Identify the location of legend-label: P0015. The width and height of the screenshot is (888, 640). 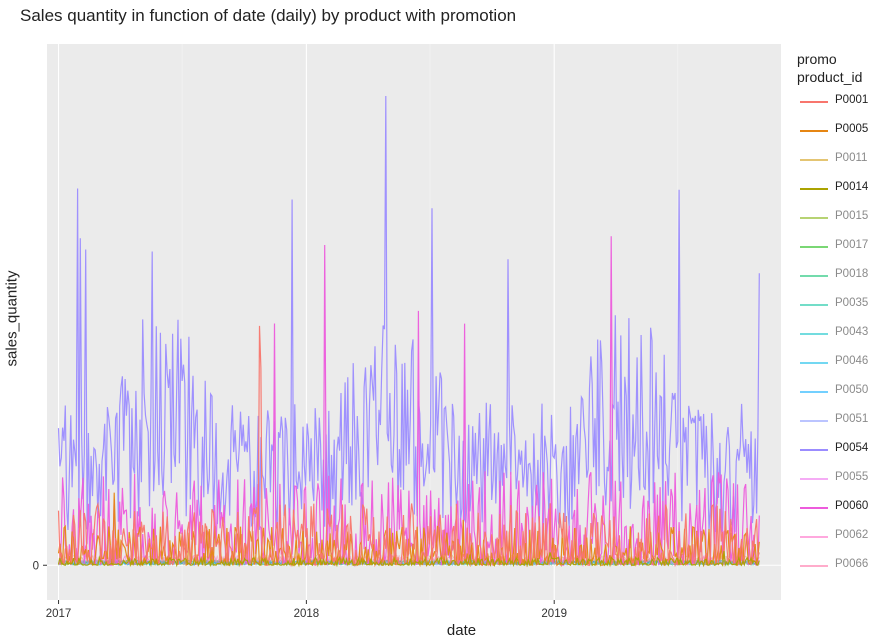
(852, 216).